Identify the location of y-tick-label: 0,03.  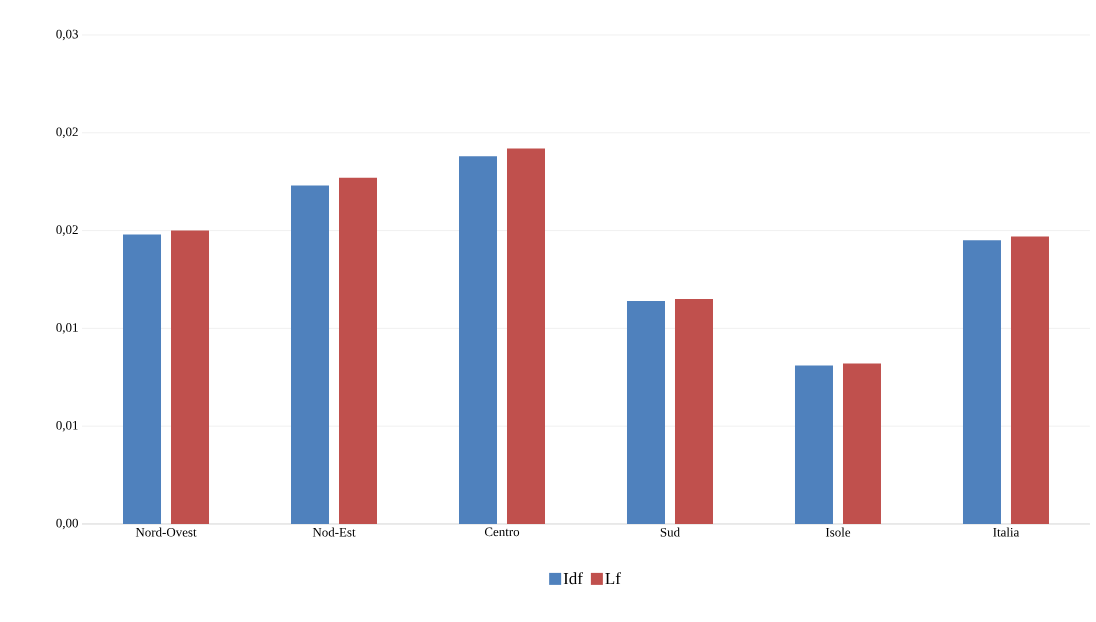
(67, 35).